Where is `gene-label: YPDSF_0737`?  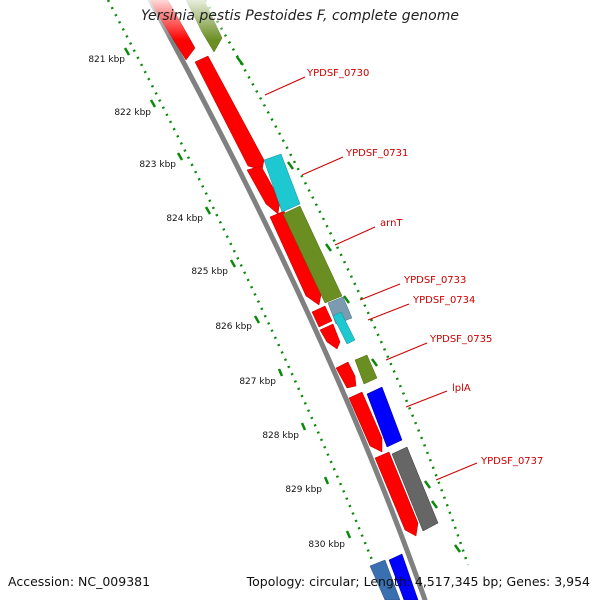
gene-label: YPDSF_0737 is located at coordinates (511, 461).